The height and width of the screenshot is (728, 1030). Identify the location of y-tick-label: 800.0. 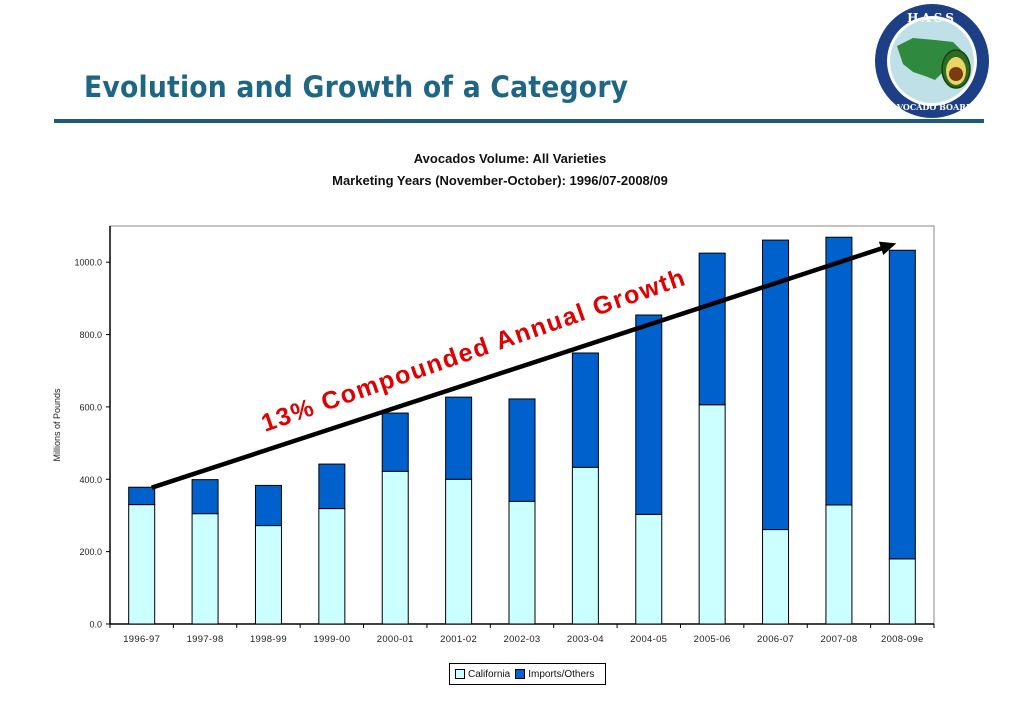
(90, 335).